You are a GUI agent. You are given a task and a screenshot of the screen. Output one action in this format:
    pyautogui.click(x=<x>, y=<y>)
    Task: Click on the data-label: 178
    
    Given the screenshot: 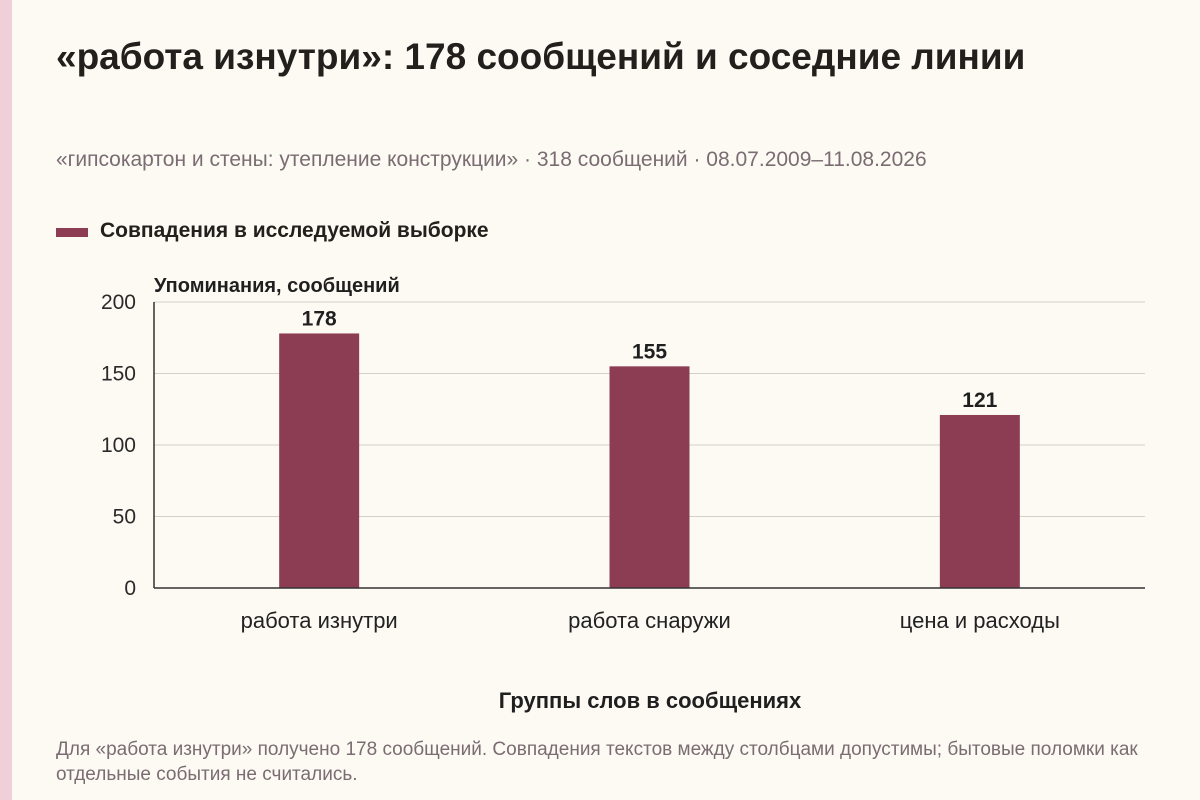 What is the action you would take?
    pyautogui.click(x=319, y=318)
    